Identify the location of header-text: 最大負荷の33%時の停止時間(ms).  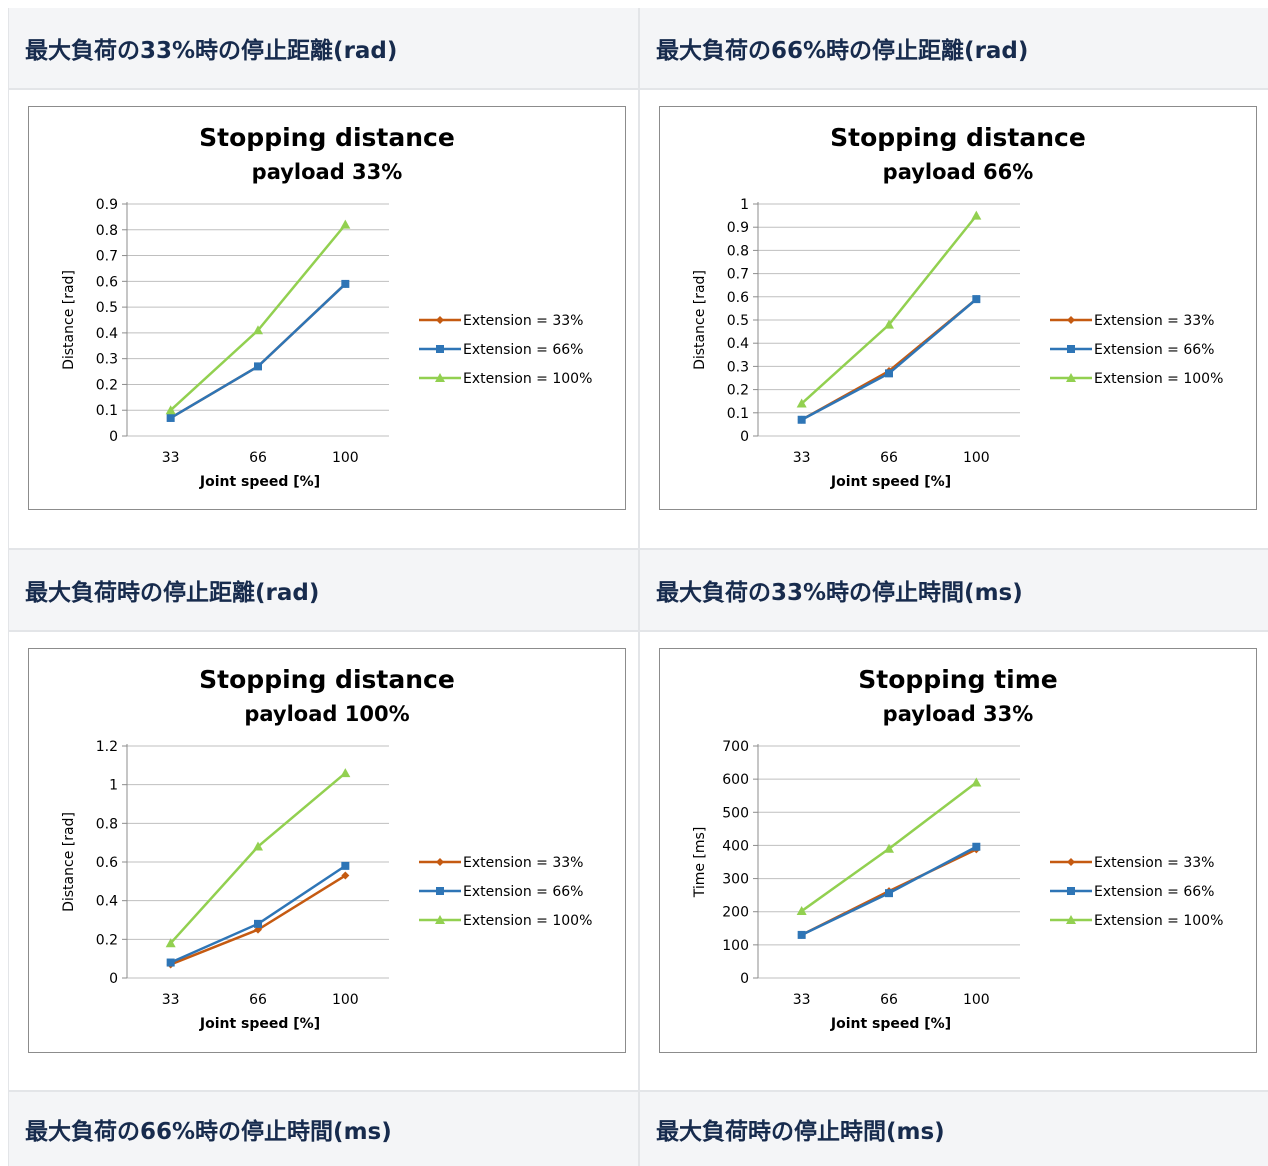
(839, 593).